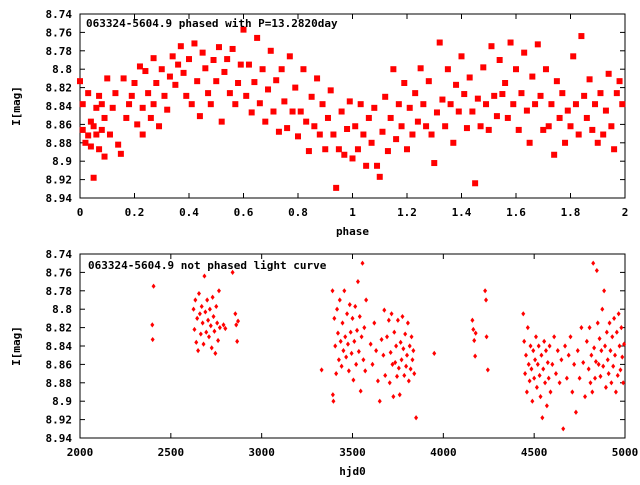 This screenshot has width=640, height=485. Describe the element at coordinates (80, 212) in the screenshot. I see `x-tick-label: 0` at that location.